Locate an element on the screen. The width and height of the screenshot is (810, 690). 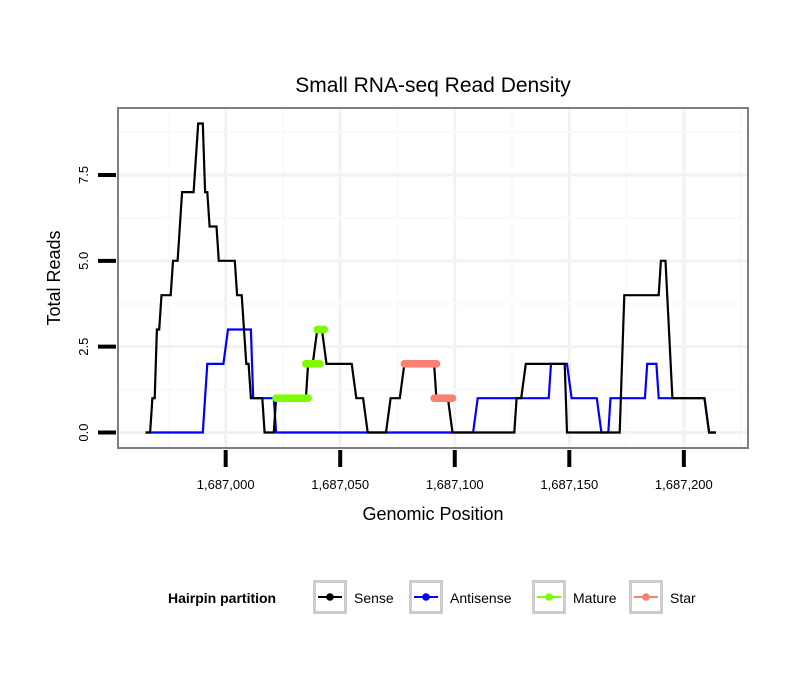
x-axis-title: Genomic Position is located at coordinates (432, 514).